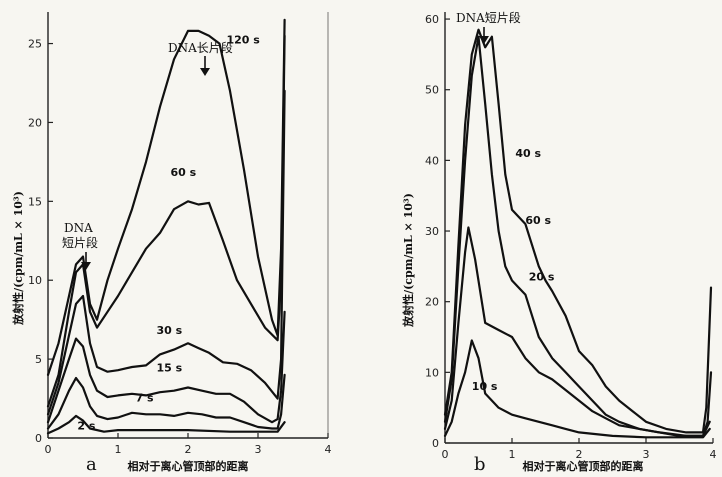 This screenshot has width=722, height=477. Describe the element at coordinates (579, 454) in the screenshot. I see `panel-b-x-tick-label: 2` at that location.